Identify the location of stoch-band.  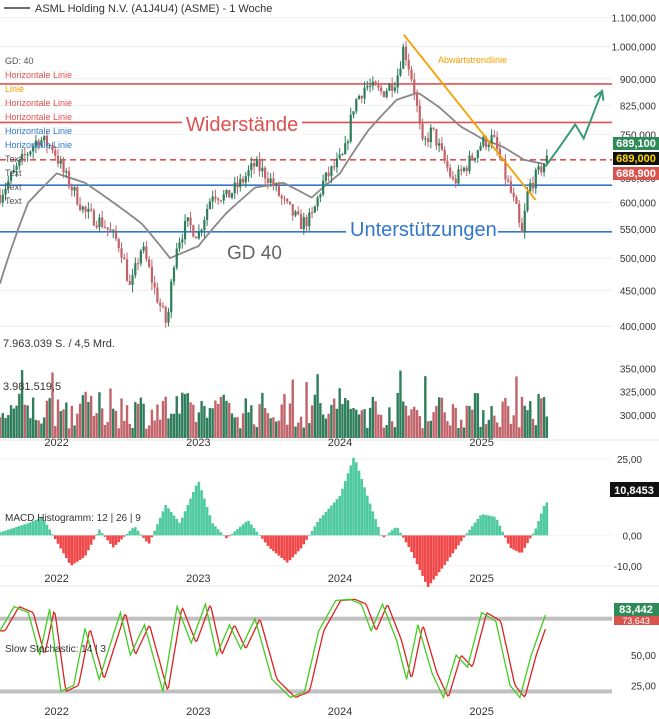
(306, 618).